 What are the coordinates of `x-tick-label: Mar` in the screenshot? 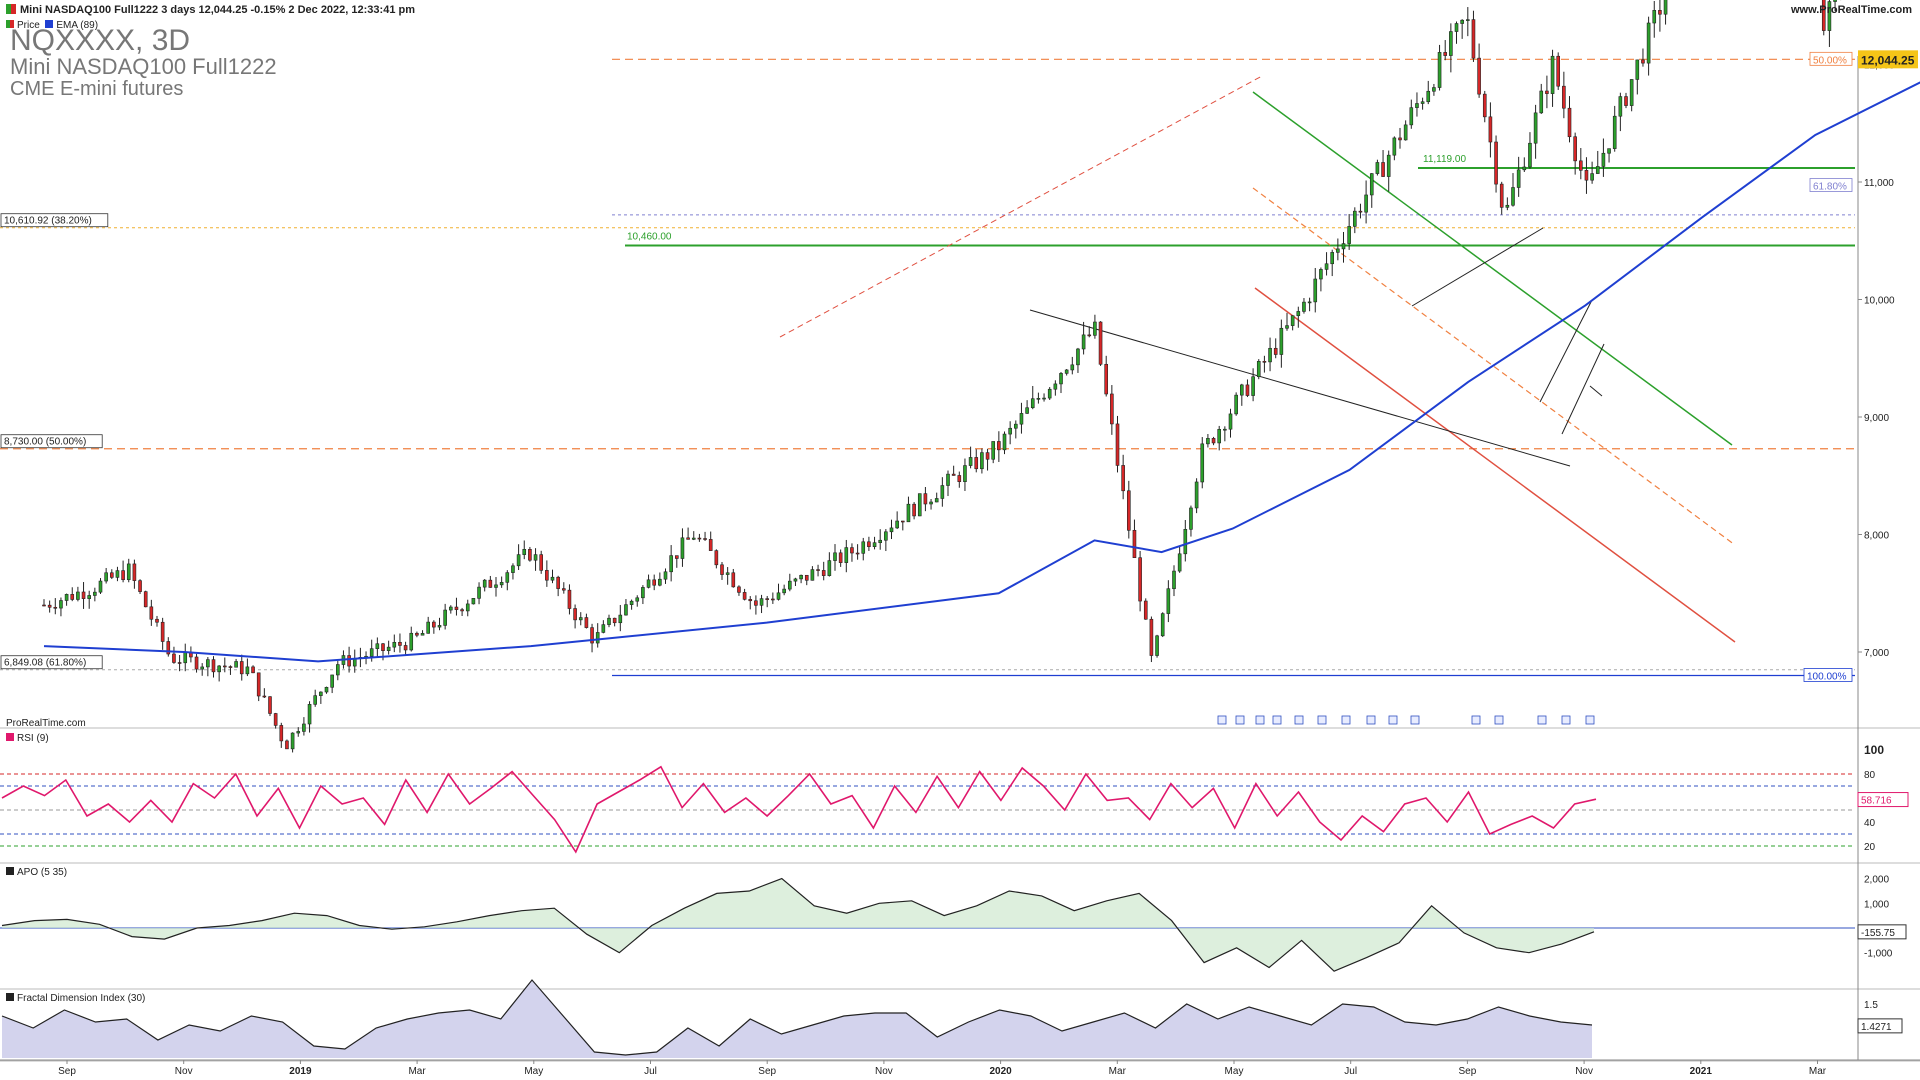 It's located at (417, 1071).